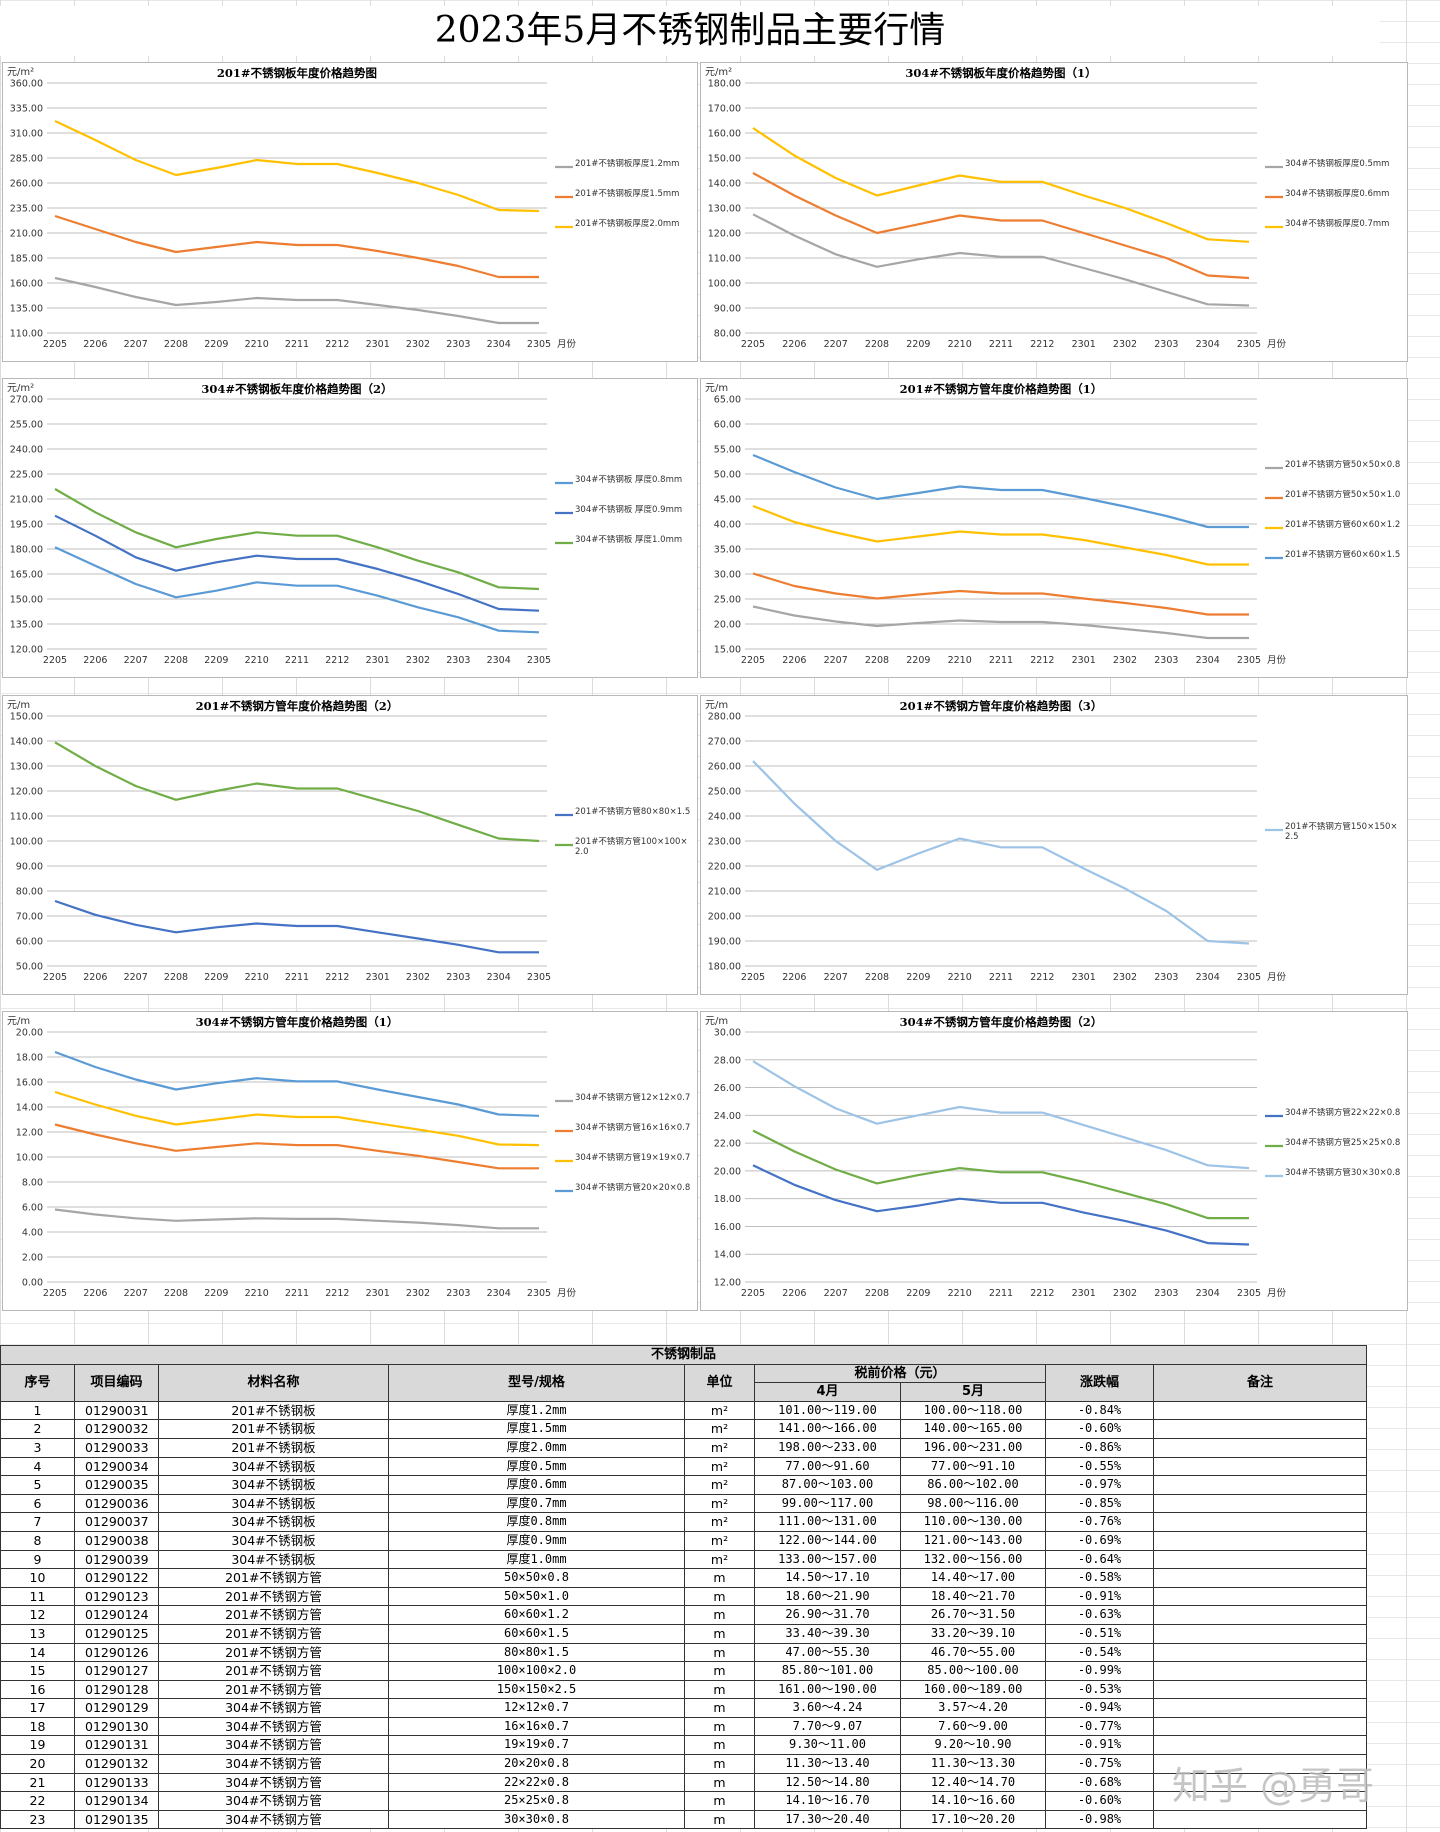 The width and height of the screenshot is (1440, 1832). I want to click on cell-code: 01290131, so click(116, 1745).